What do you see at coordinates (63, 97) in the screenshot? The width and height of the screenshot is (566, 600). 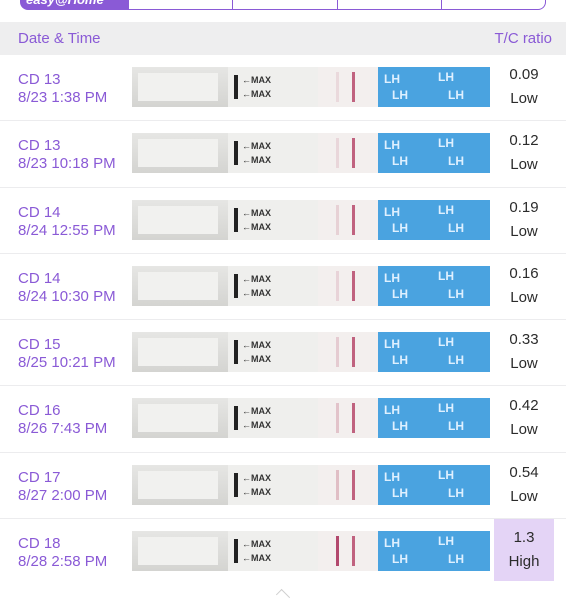 I see `test-datetime: 8/23 1:38 PM` at bounding box center [63, 97].